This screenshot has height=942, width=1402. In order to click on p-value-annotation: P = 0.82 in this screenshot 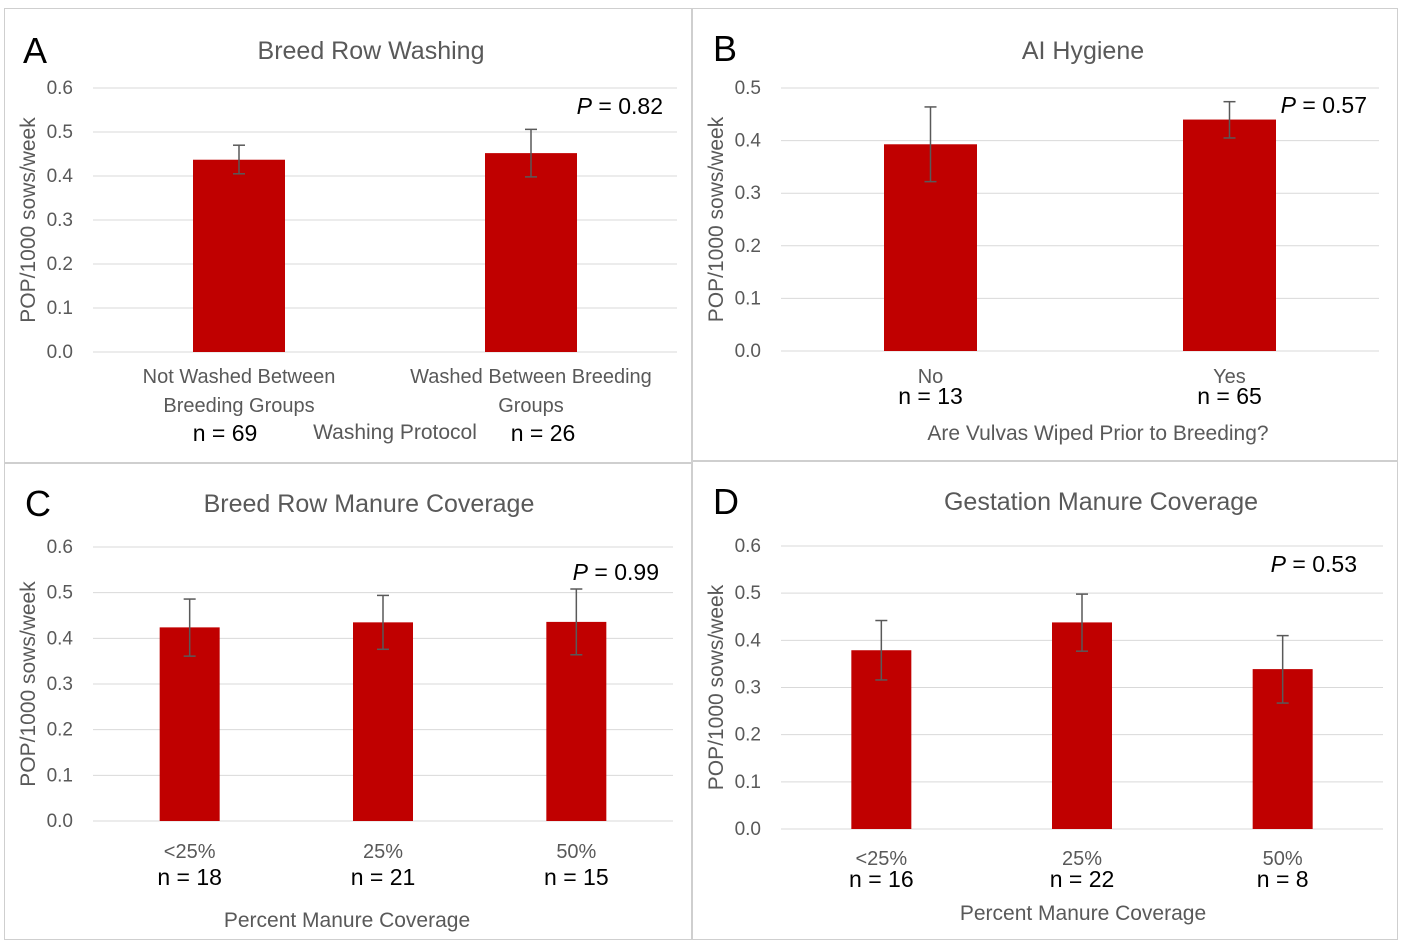, I will do `click(620, 106)`.